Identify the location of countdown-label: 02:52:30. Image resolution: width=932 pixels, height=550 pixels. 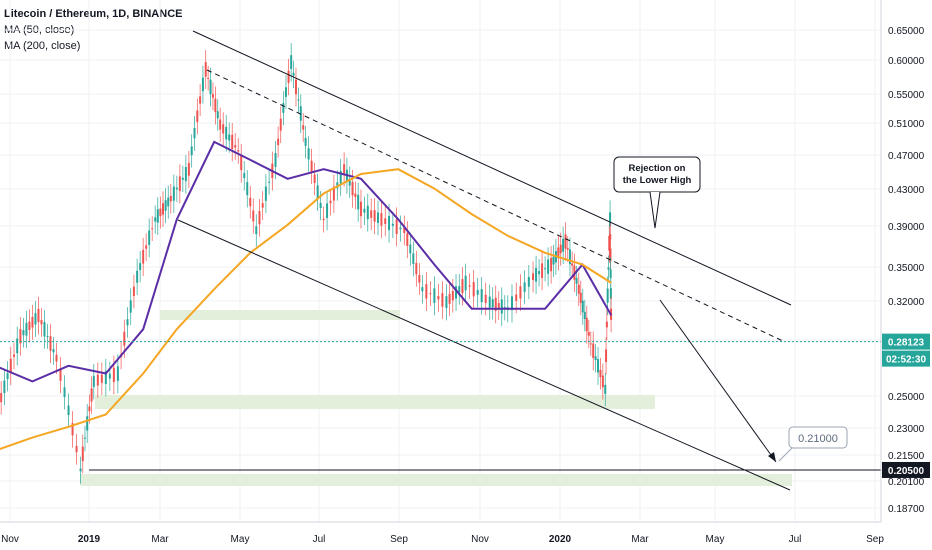
(906, 360).